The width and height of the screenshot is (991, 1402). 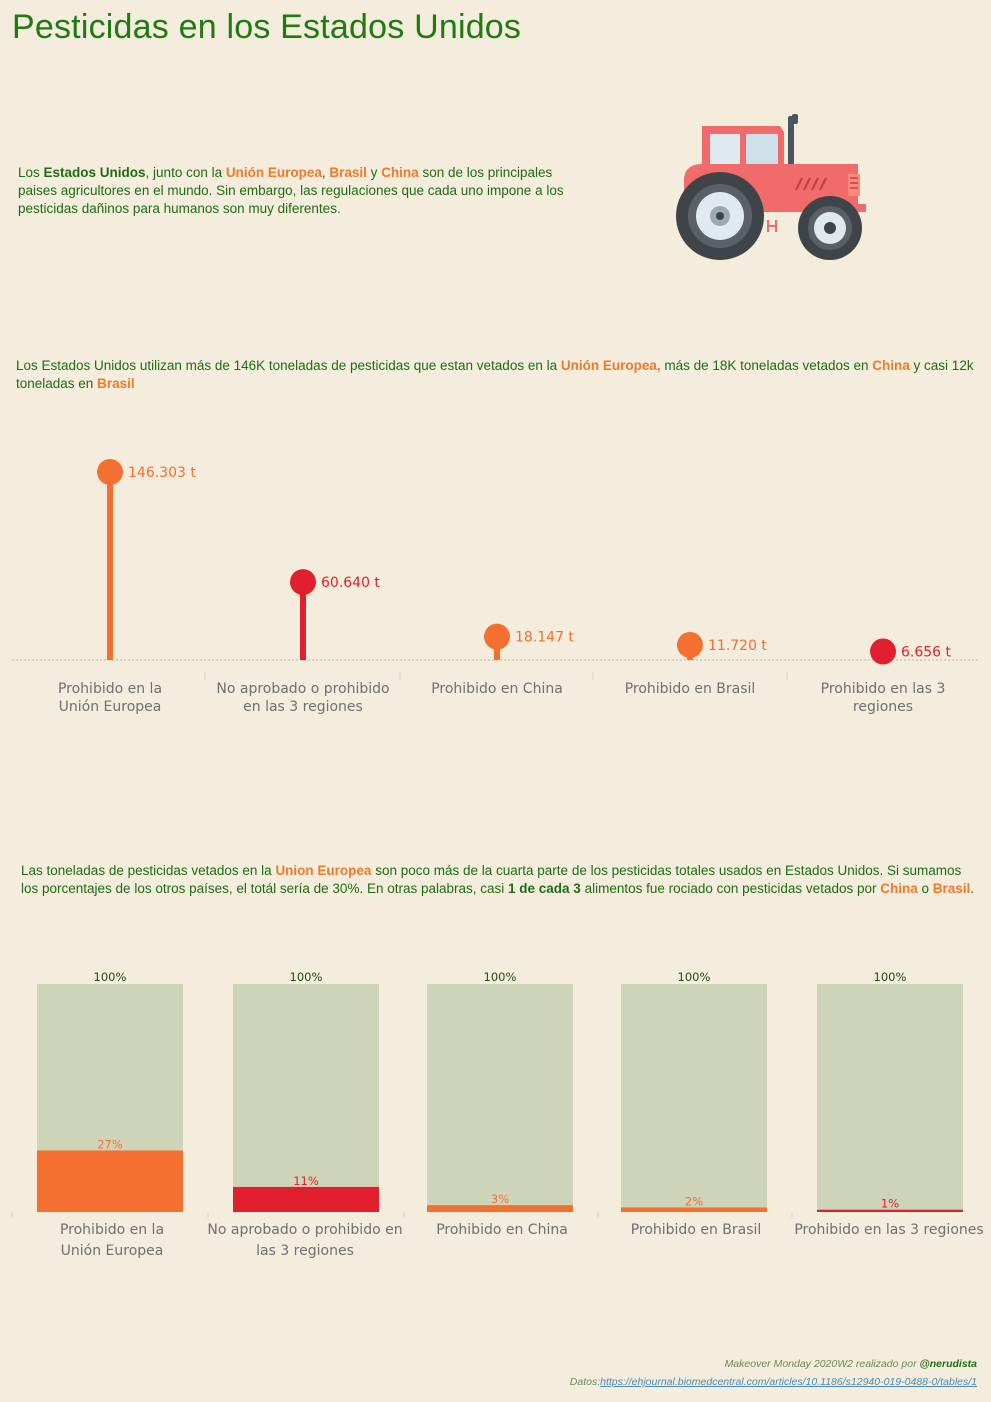 I want to click on data-label: 18.147 t, so click(x=544, y=638).